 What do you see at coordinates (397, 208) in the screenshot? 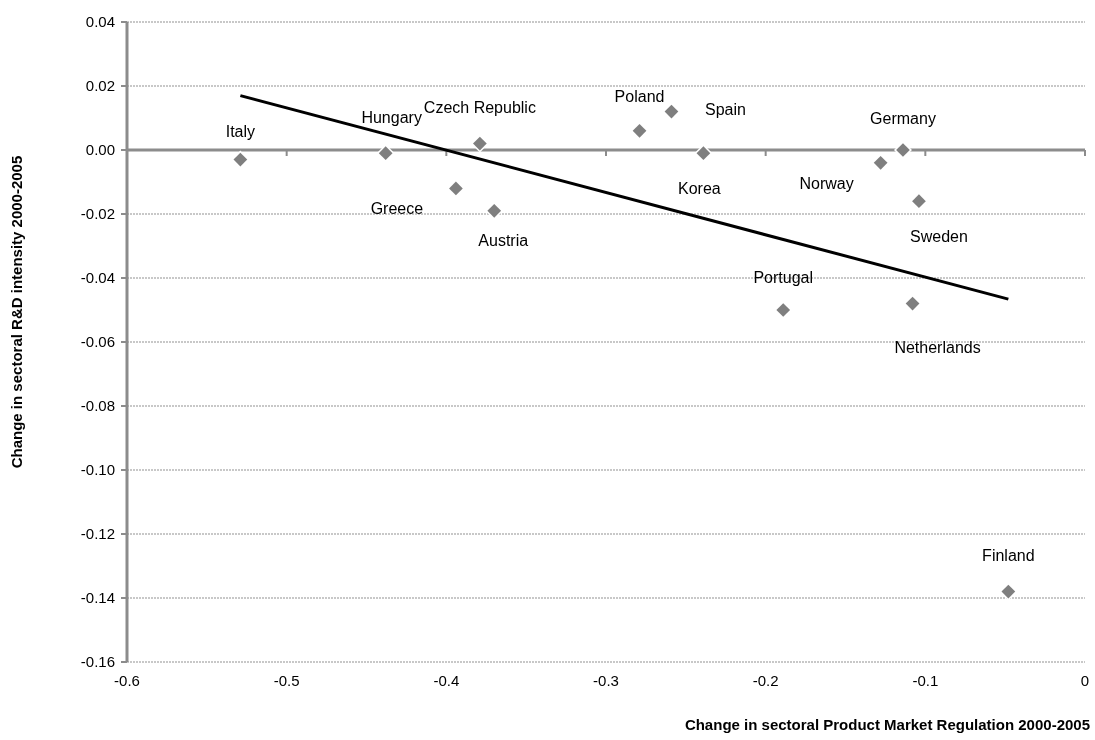
I see `annotation: Greece` at bounding box center [397, 208].